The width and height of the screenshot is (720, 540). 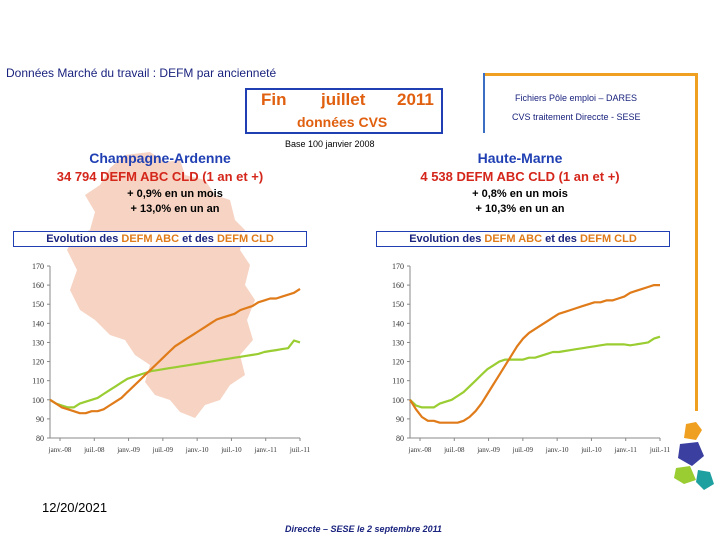 I want to click on yearly-change-right: + 10,3% en un an, so click(x=520, y=209).